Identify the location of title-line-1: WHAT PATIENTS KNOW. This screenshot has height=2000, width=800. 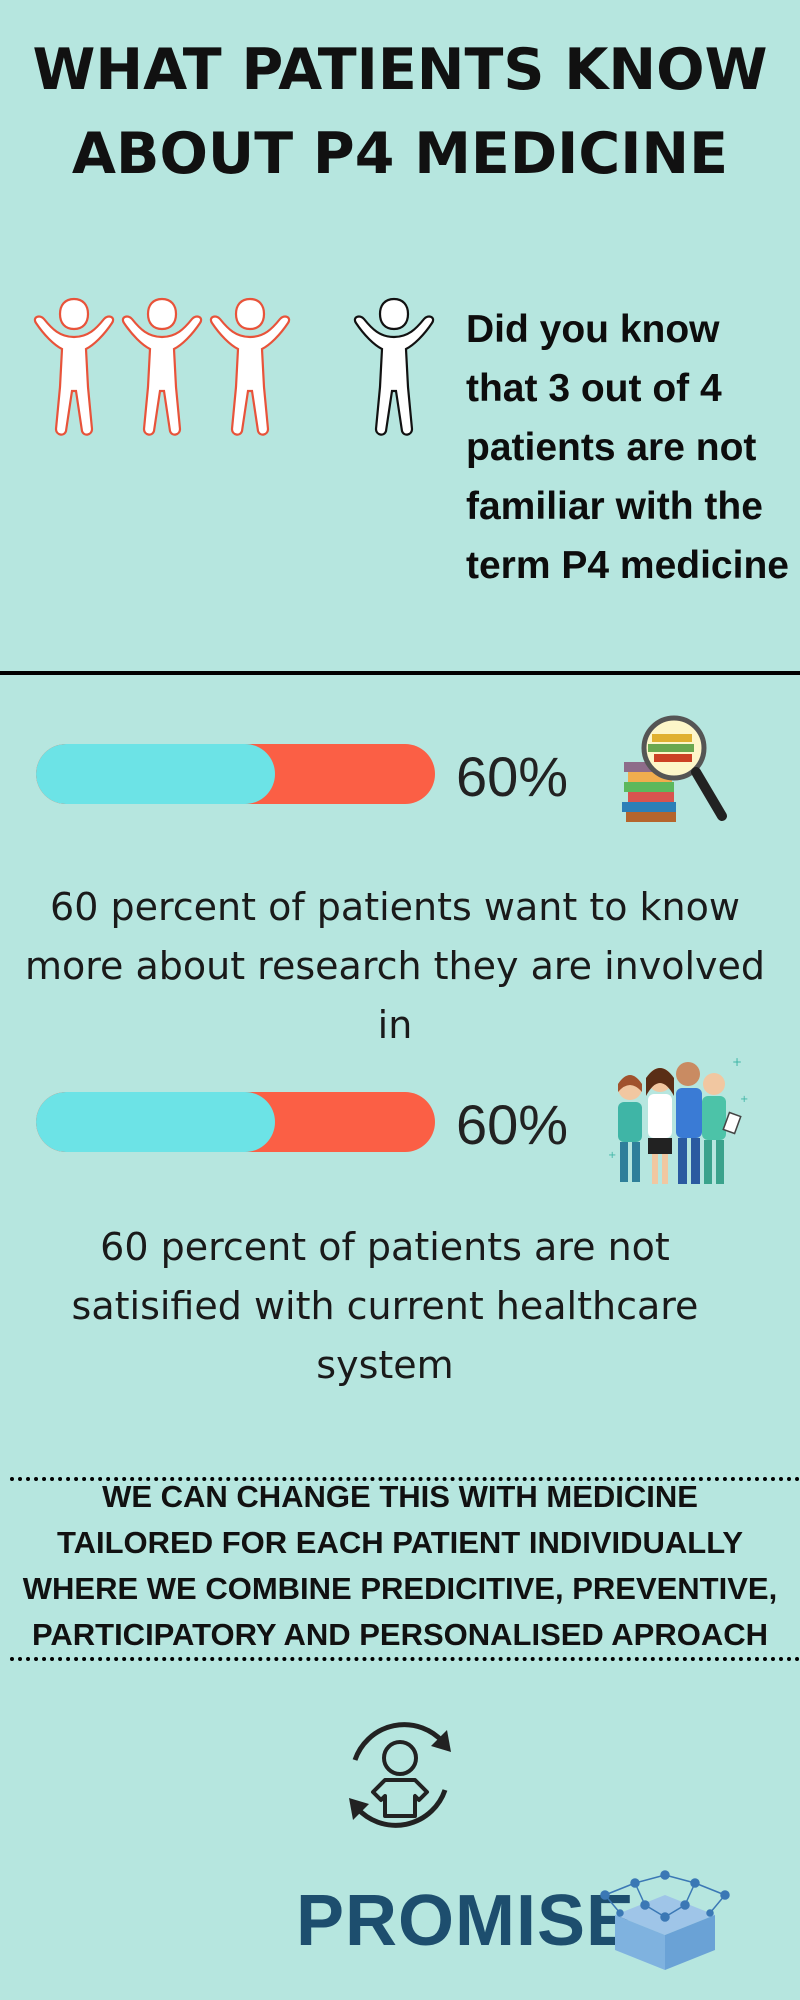
(400, 70).